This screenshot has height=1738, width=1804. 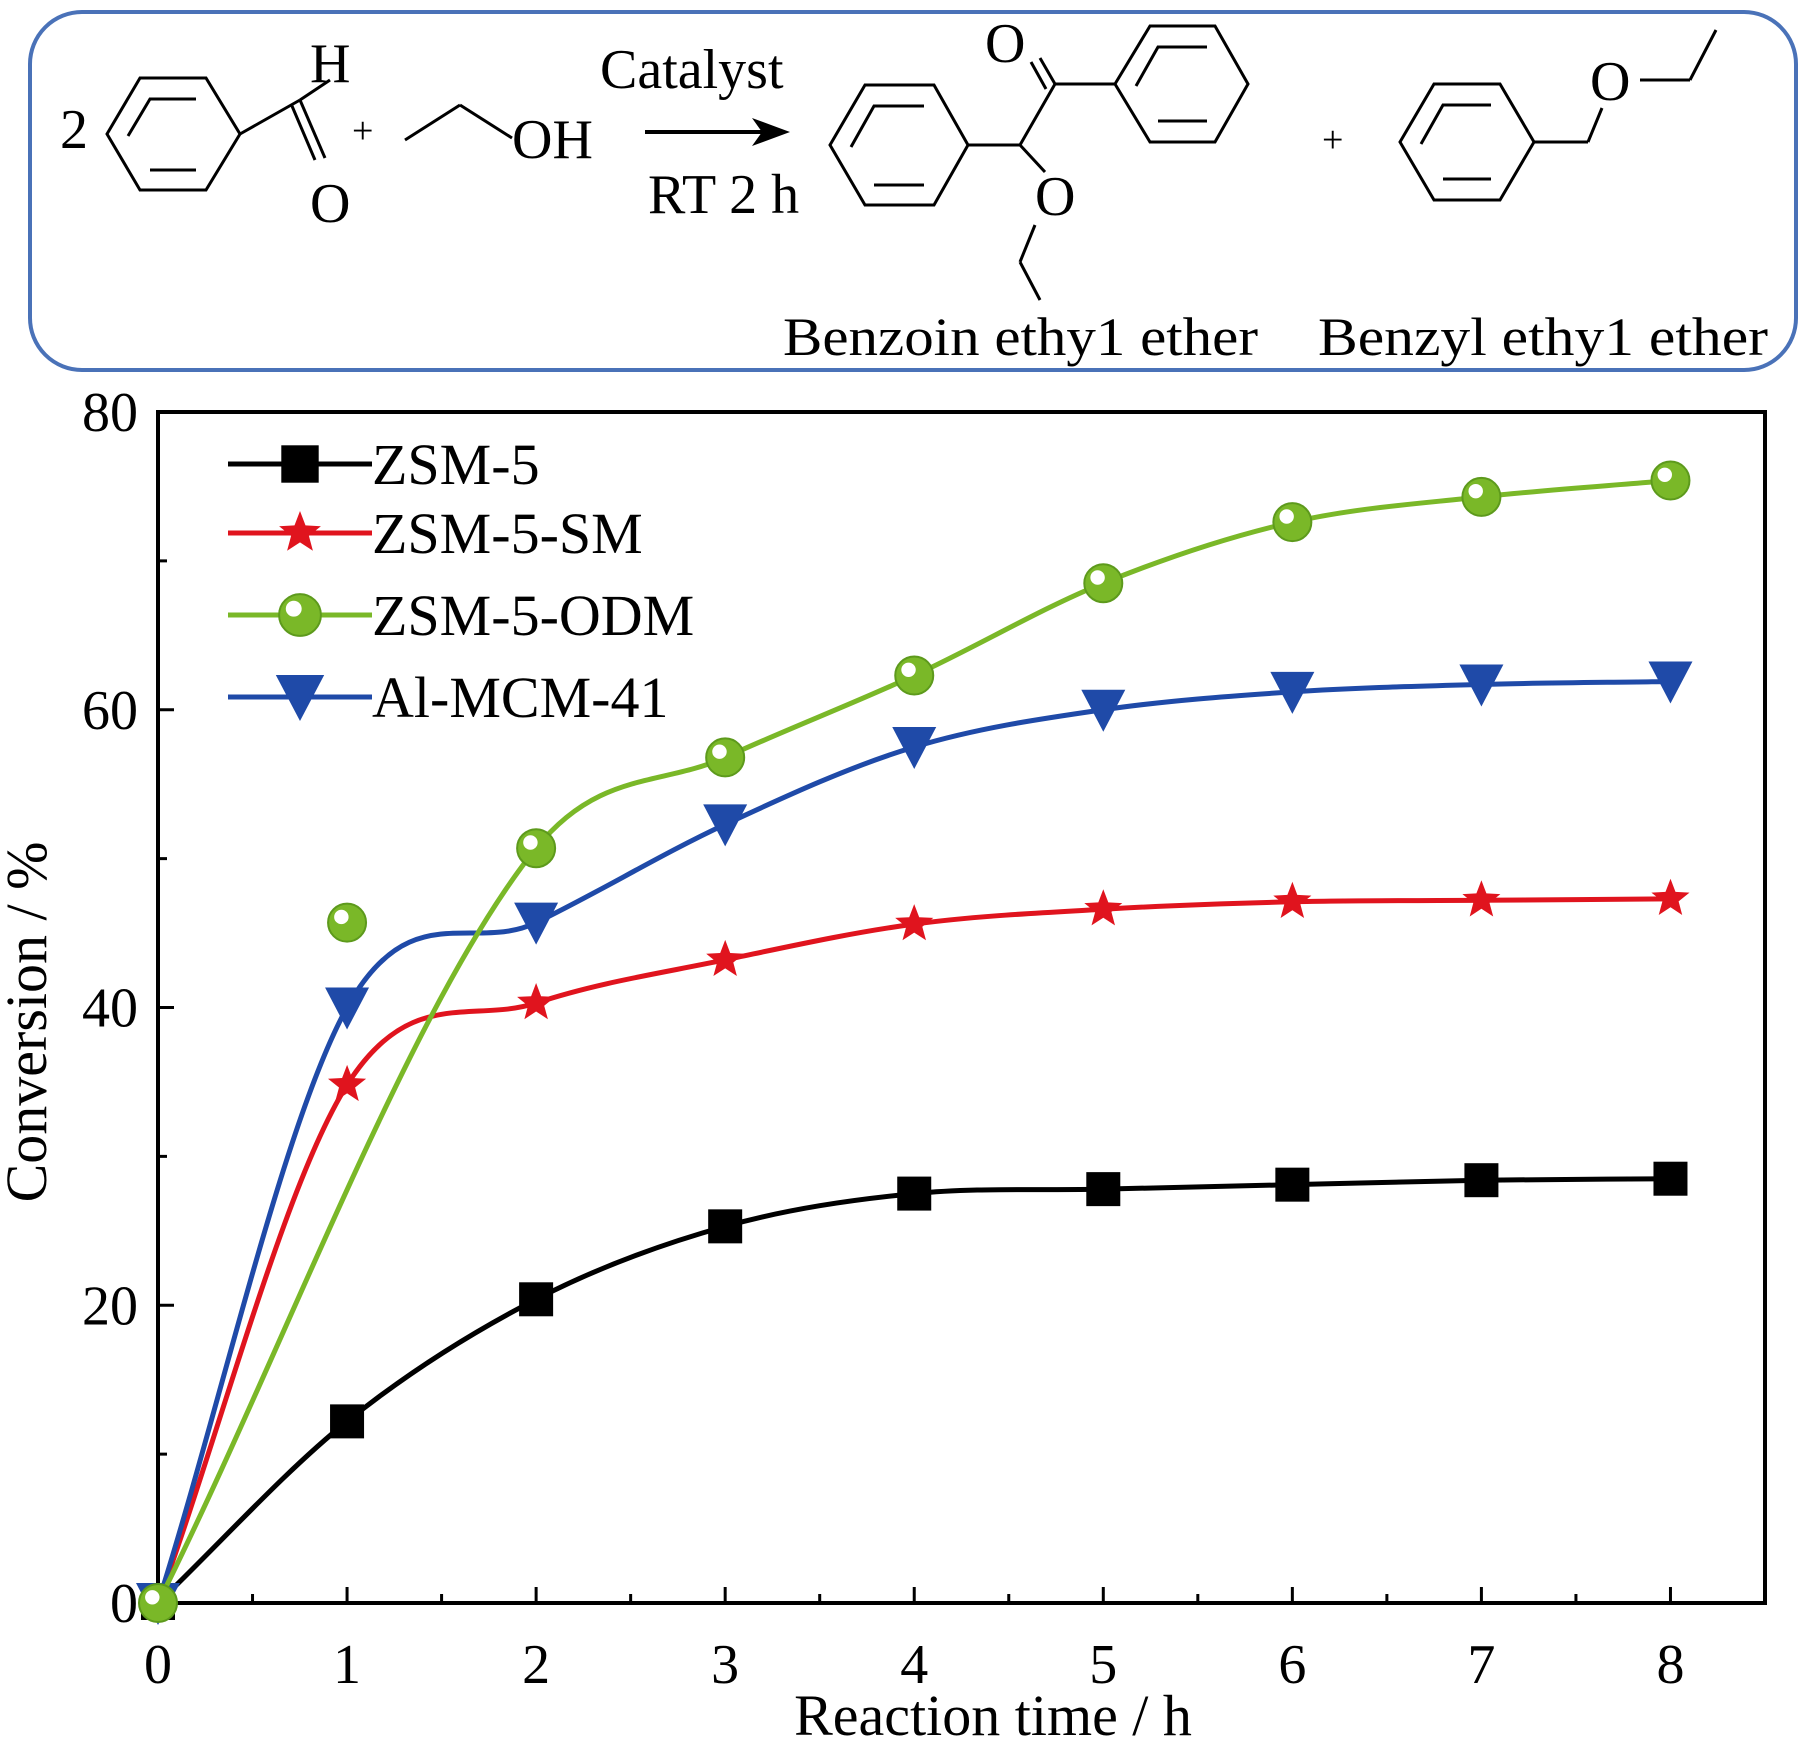 I want to click on reagent-coefficient: 2, so click(x=74, y=130).